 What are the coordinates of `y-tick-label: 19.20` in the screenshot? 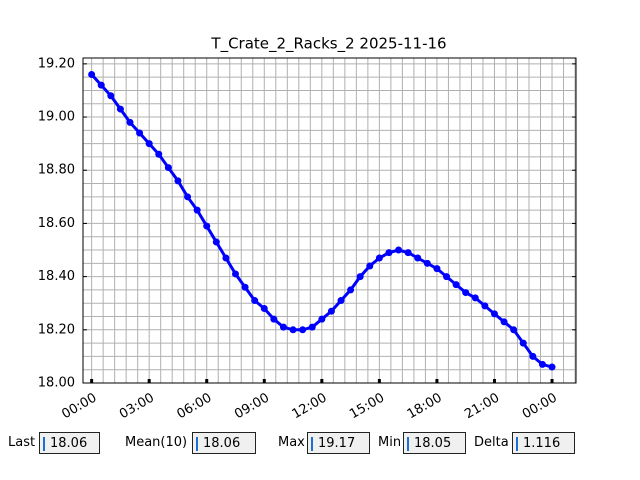 It's located at (56, 63).